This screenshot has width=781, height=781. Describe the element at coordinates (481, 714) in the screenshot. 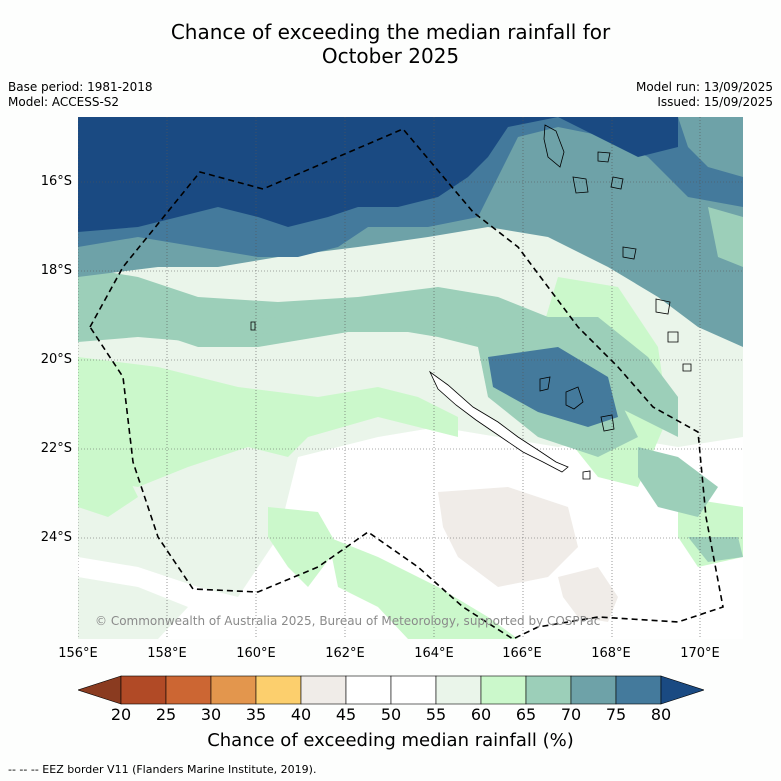

I see `colorbar-tick-label: 60` at that location.